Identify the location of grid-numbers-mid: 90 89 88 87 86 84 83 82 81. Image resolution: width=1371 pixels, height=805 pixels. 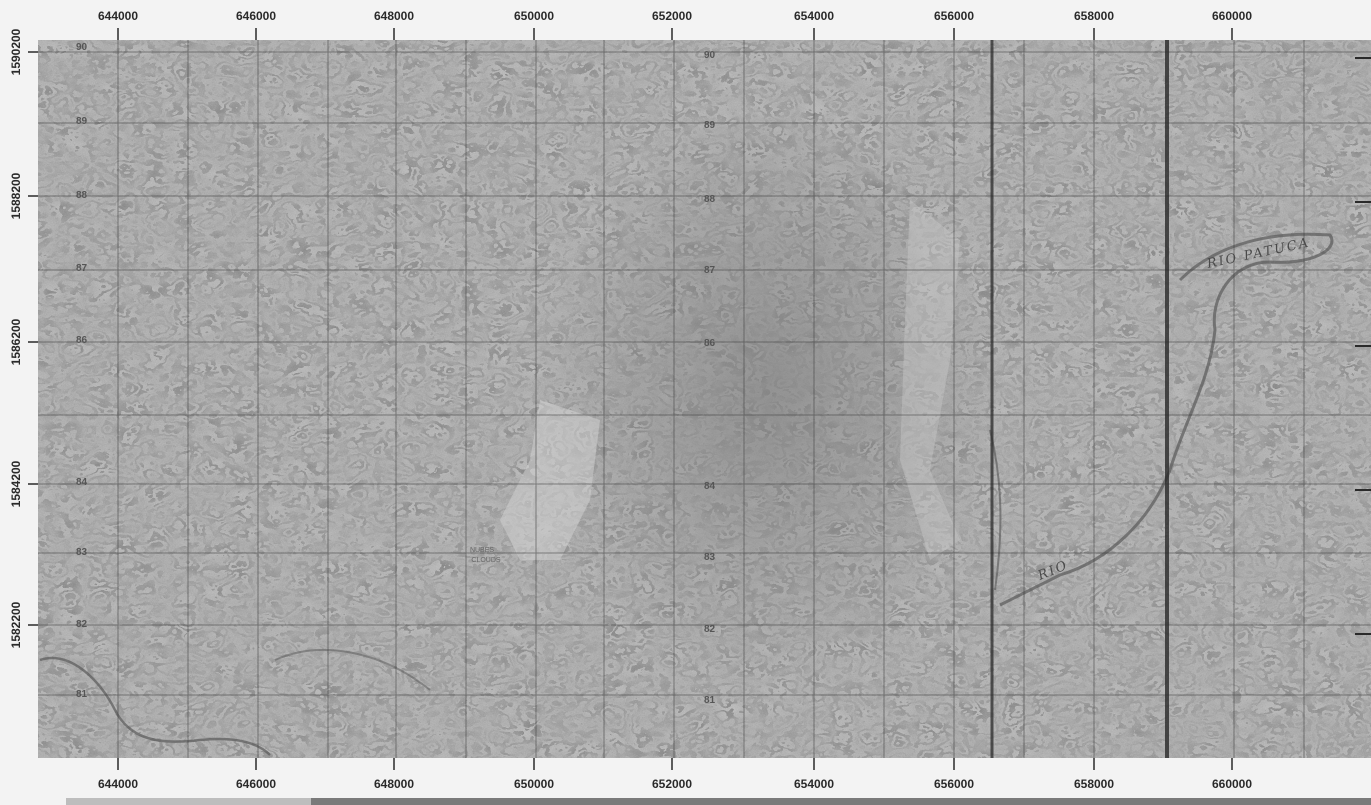
(710, 378).